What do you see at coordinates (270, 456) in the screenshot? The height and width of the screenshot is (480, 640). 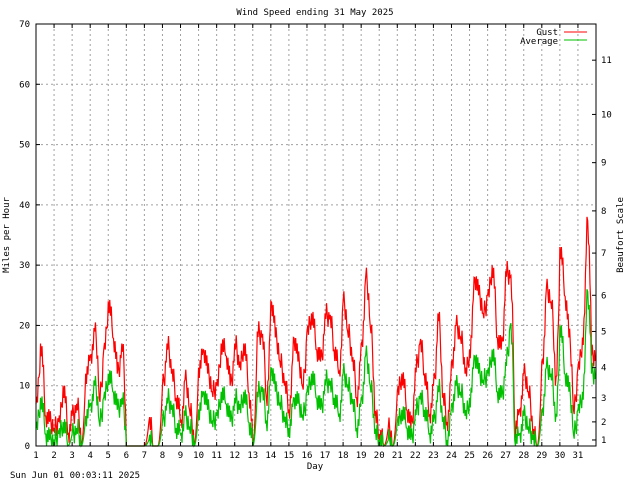 I see `x-tick-label: 14` at bounding box center [270, 456].